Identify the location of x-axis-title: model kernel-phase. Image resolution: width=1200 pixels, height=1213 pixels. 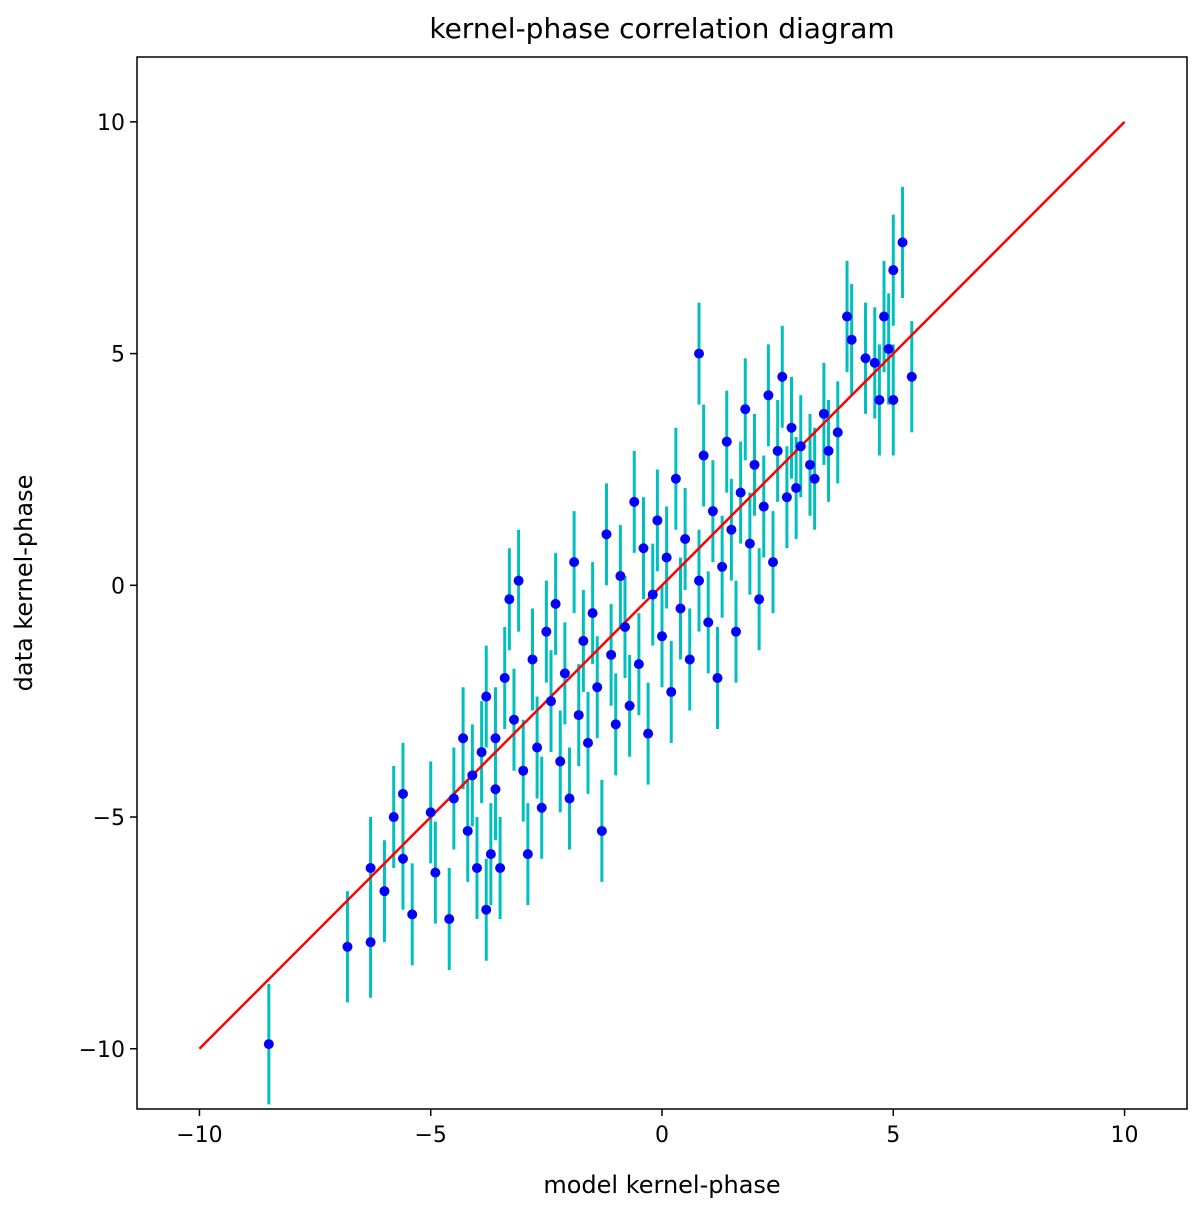
(661, 1185).